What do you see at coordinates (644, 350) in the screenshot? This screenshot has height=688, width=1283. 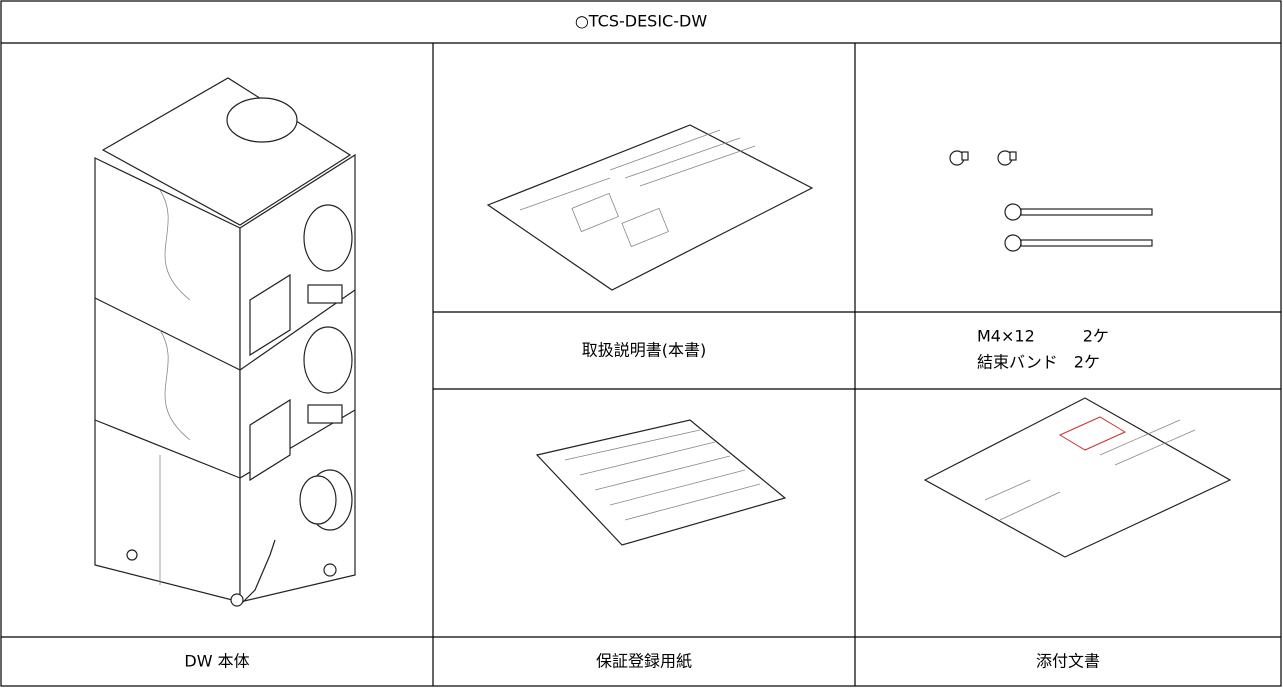 I see `cell-label: 取扱説明書(本書)` at bounding box center [644, 350].